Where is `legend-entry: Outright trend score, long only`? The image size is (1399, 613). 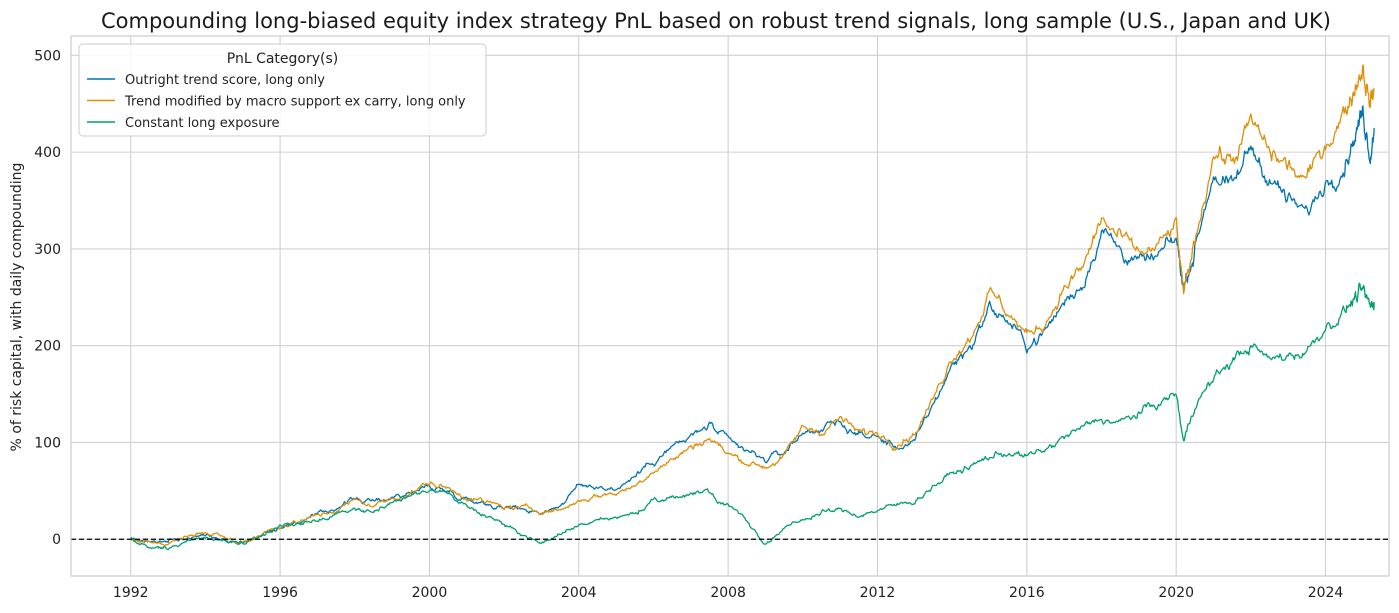
legend-entry: Outright trend score, long only is located at coordinates (225, 80).